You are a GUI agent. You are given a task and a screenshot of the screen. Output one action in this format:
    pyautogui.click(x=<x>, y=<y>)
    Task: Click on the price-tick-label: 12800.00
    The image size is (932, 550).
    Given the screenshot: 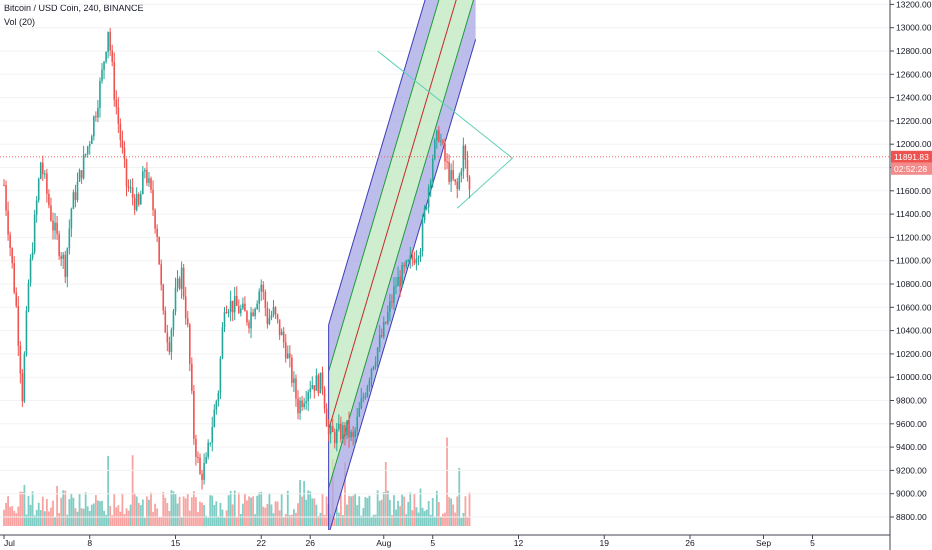 What is the action you would take?
    pyautogui.click(x=914, y=51)
    